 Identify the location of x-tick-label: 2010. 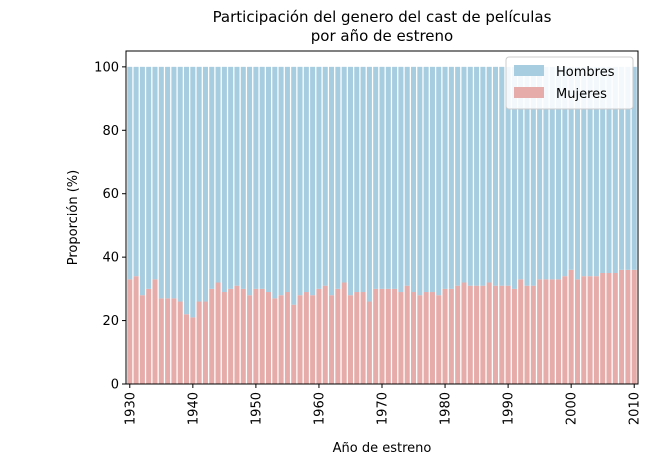
(635, 408).